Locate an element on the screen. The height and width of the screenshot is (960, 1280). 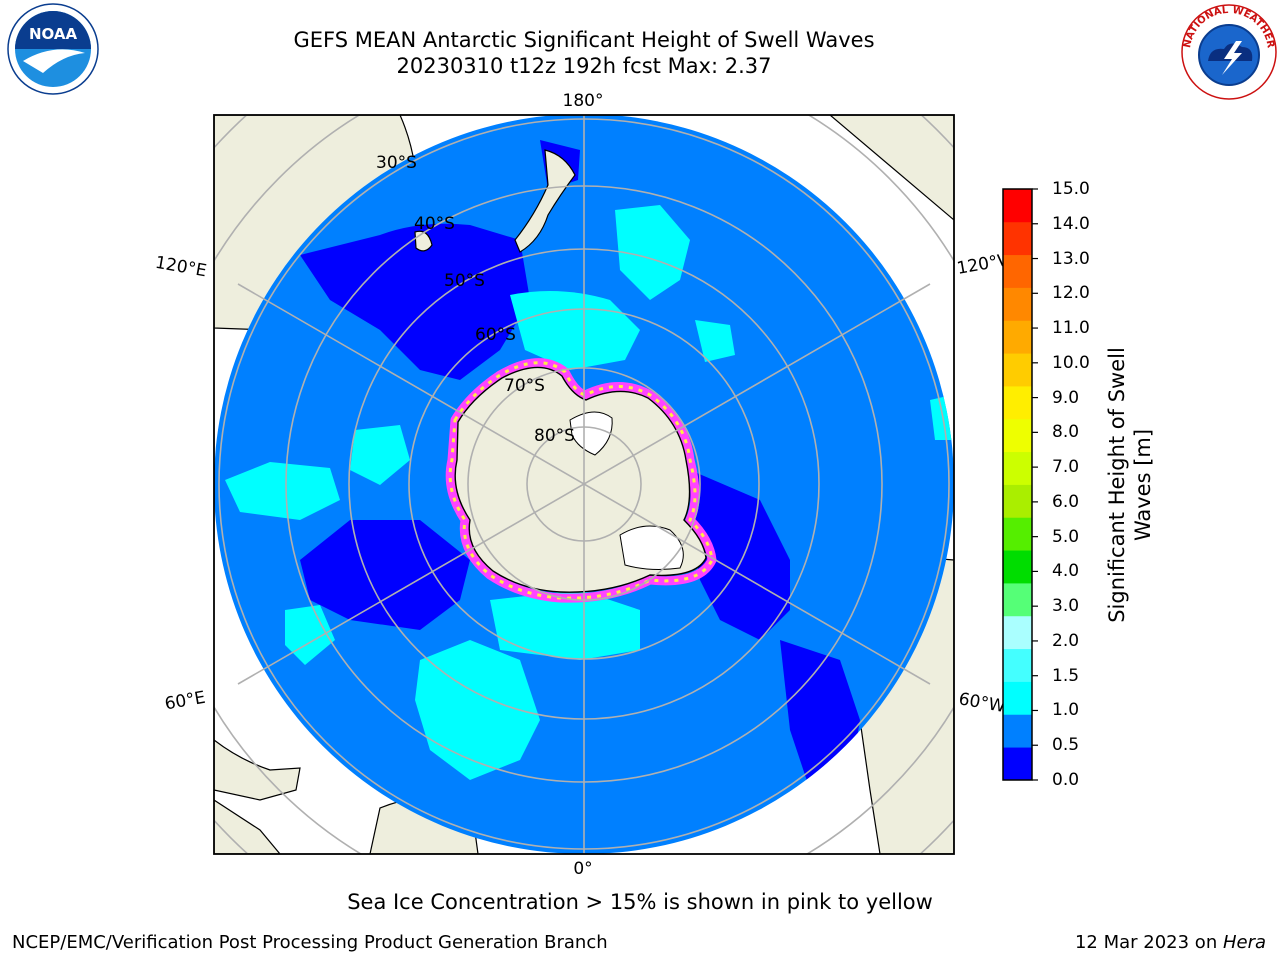
colorbar-frame is located at coordinates (1017, 484).